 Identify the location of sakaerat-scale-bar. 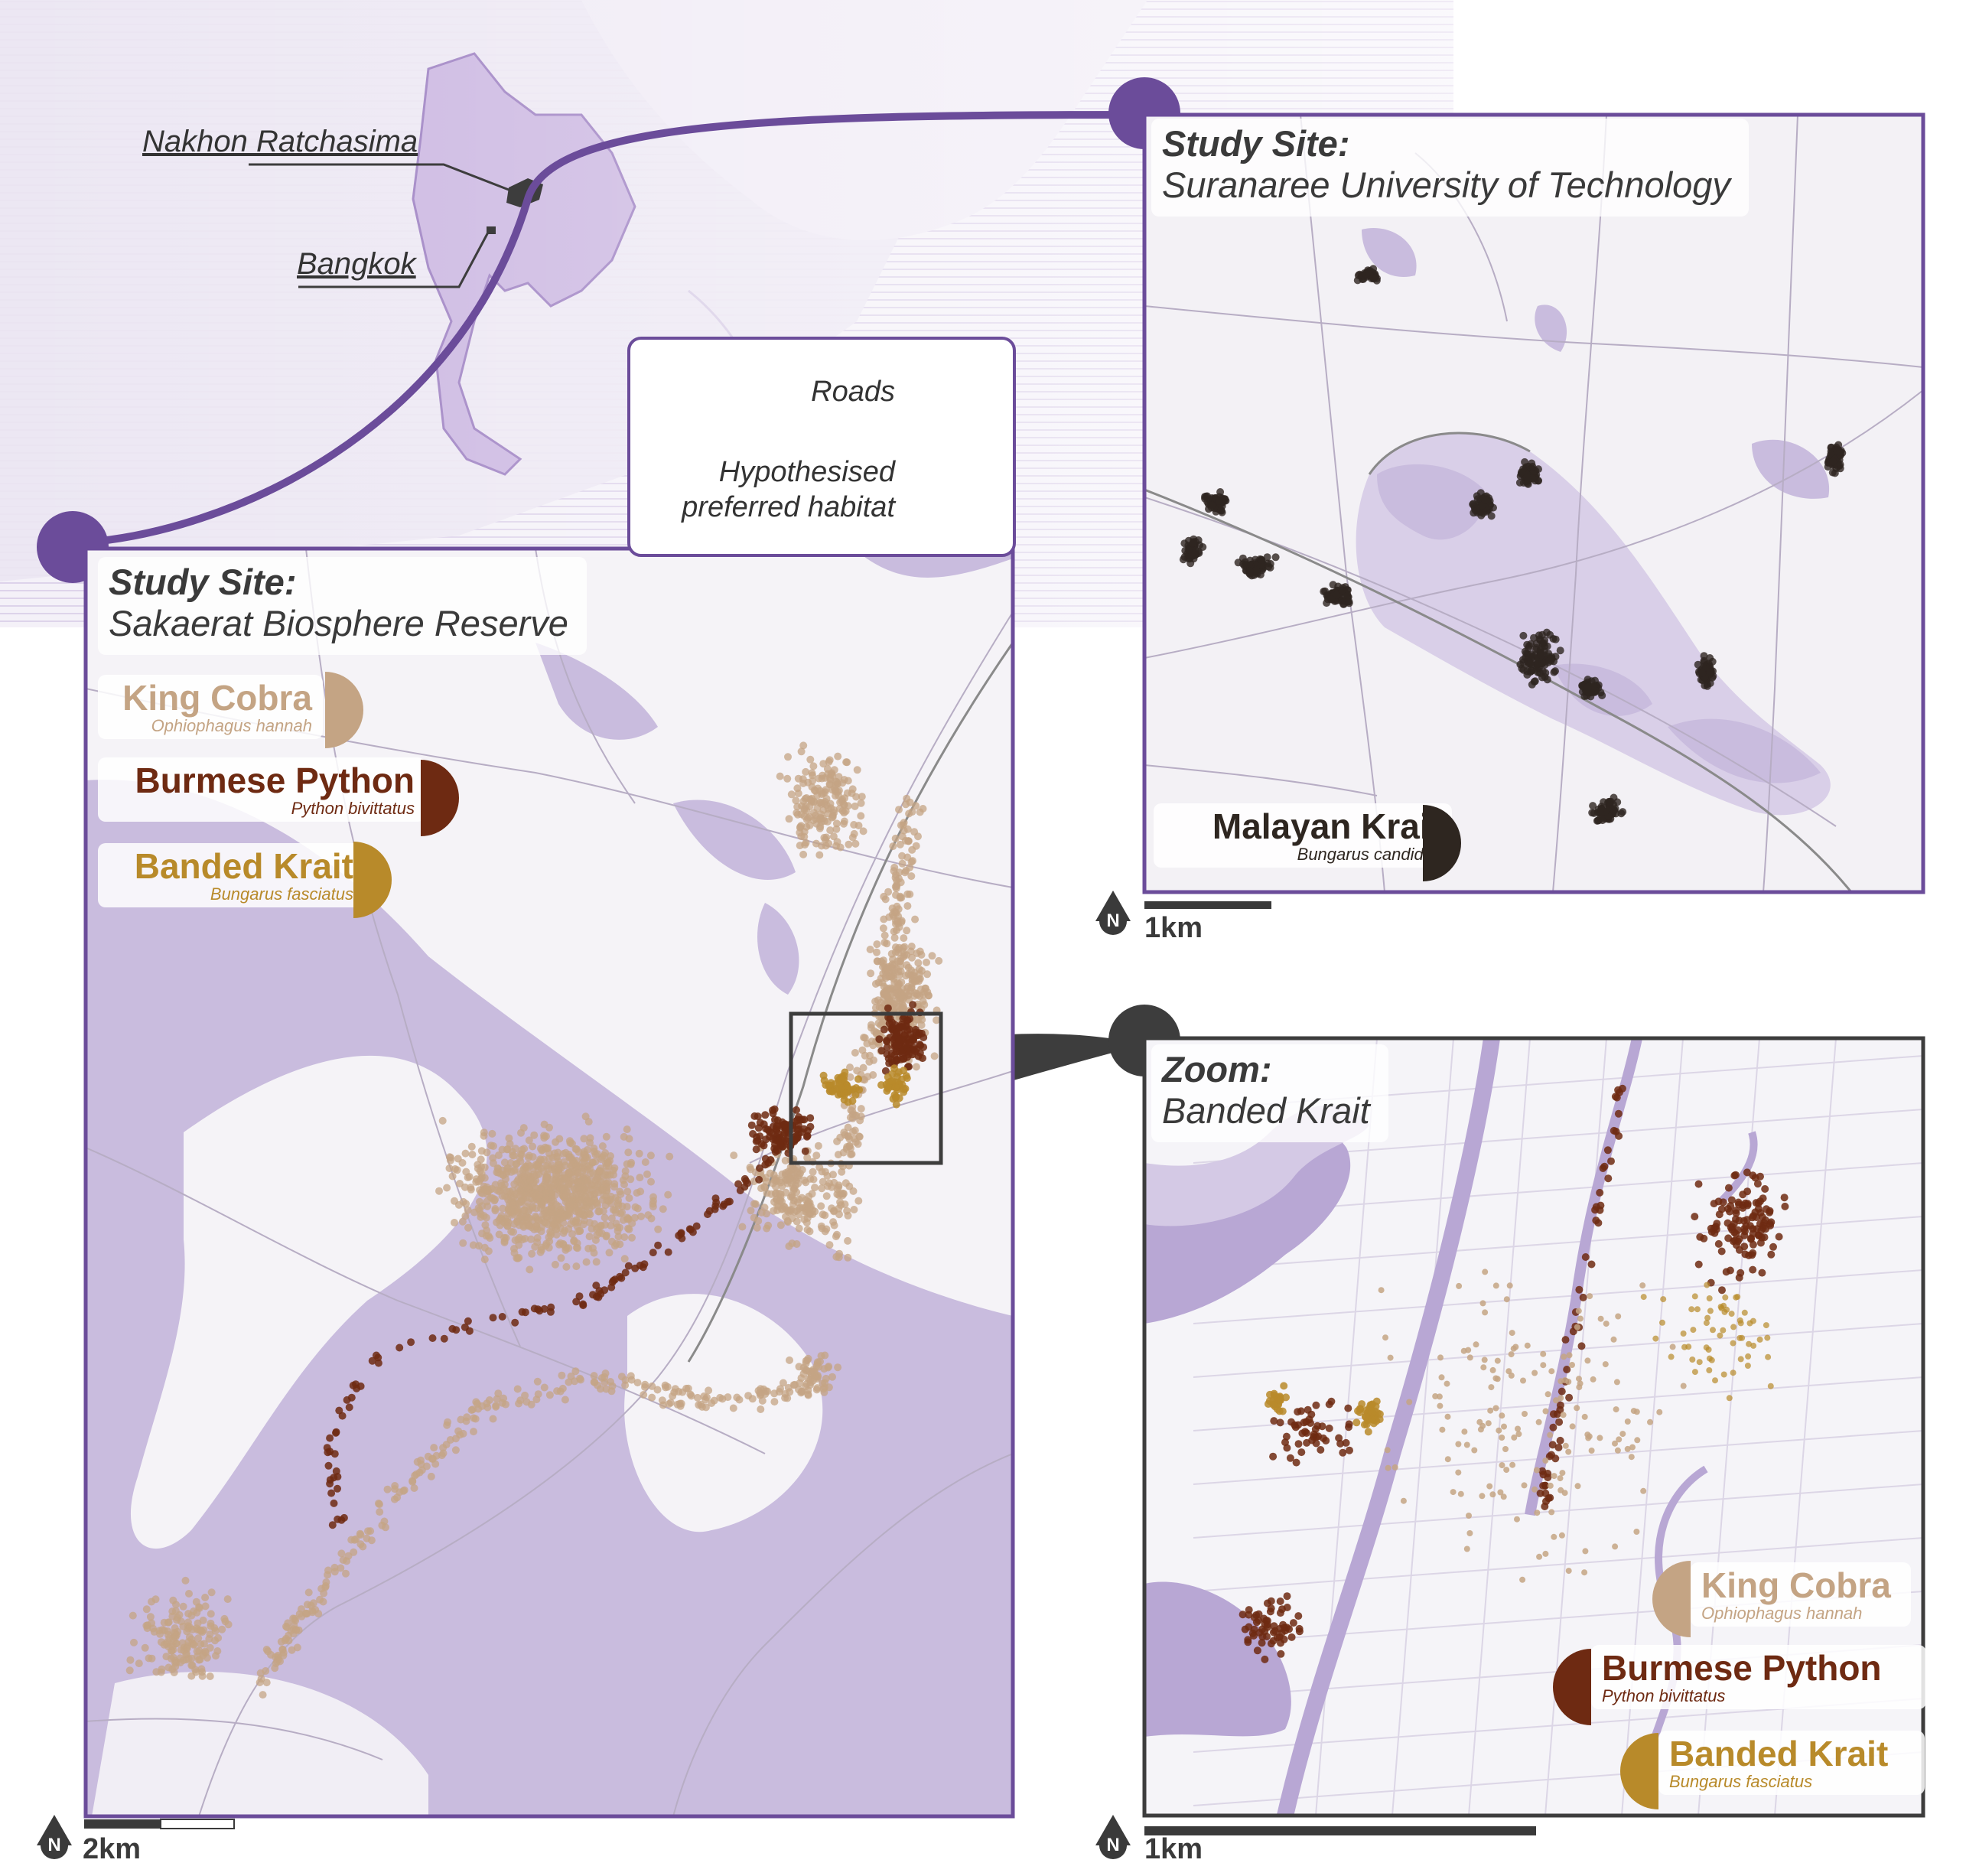
(122, 1824).